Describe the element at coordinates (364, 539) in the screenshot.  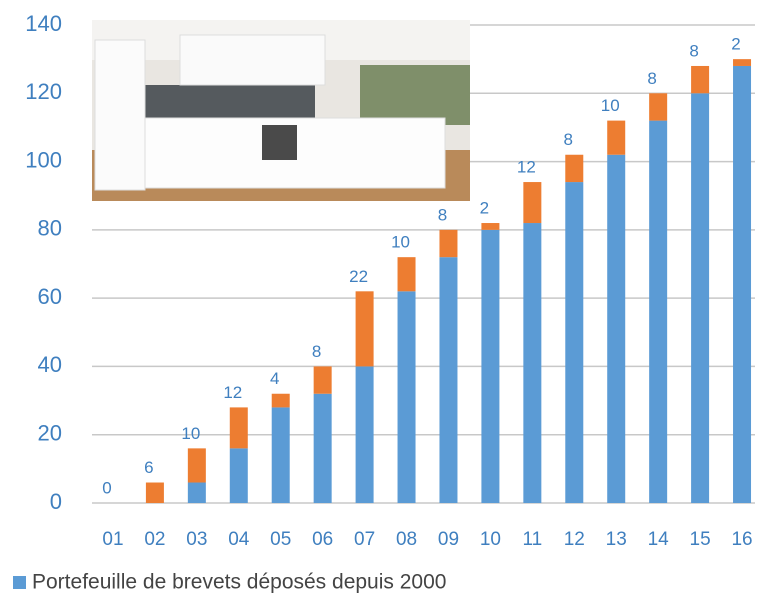
I see `x-tick-label: 07` at that location.